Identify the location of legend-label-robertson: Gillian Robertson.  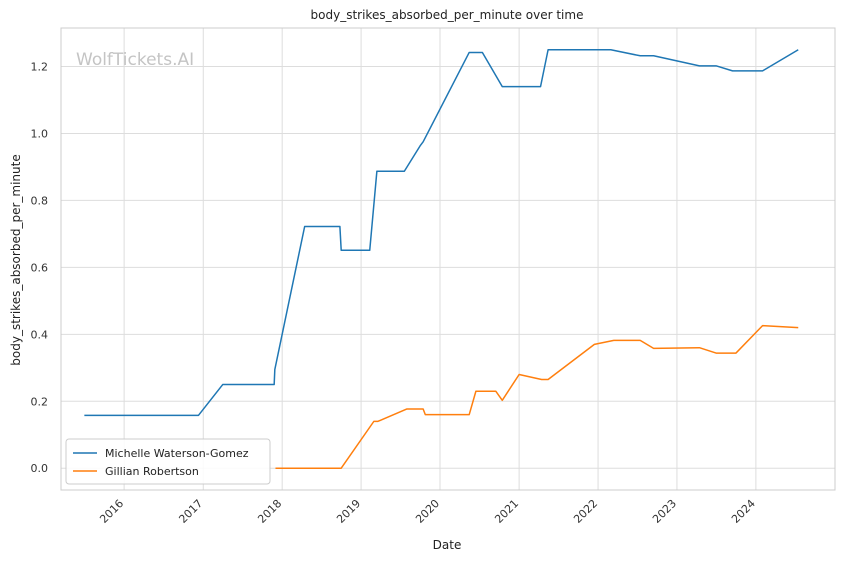
(152, 471).